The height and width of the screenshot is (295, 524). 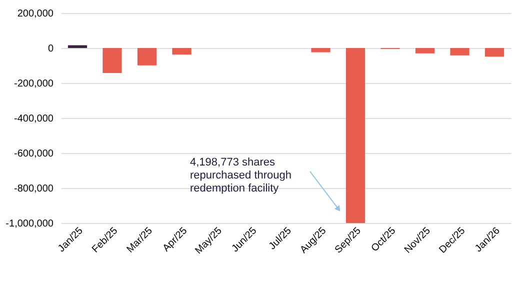 I want to click on annotation: 4,198,773 shares repurchased through redemption facility, so click(x=241, y=175).